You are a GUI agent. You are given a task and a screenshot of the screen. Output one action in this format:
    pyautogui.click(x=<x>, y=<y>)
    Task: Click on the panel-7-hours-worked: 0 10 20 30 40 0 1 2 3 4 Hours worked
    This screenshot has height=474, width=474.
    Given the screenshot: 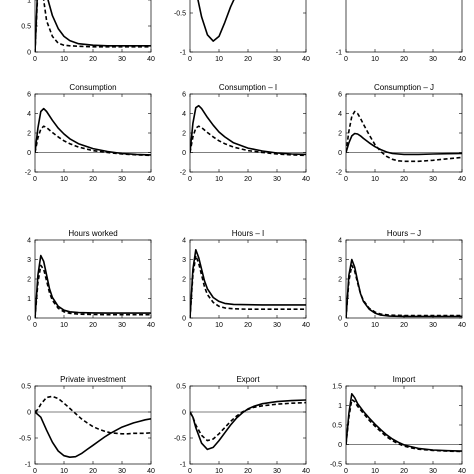 What is the action you would take?
    pyautogui.click(x=91, y=279)
    